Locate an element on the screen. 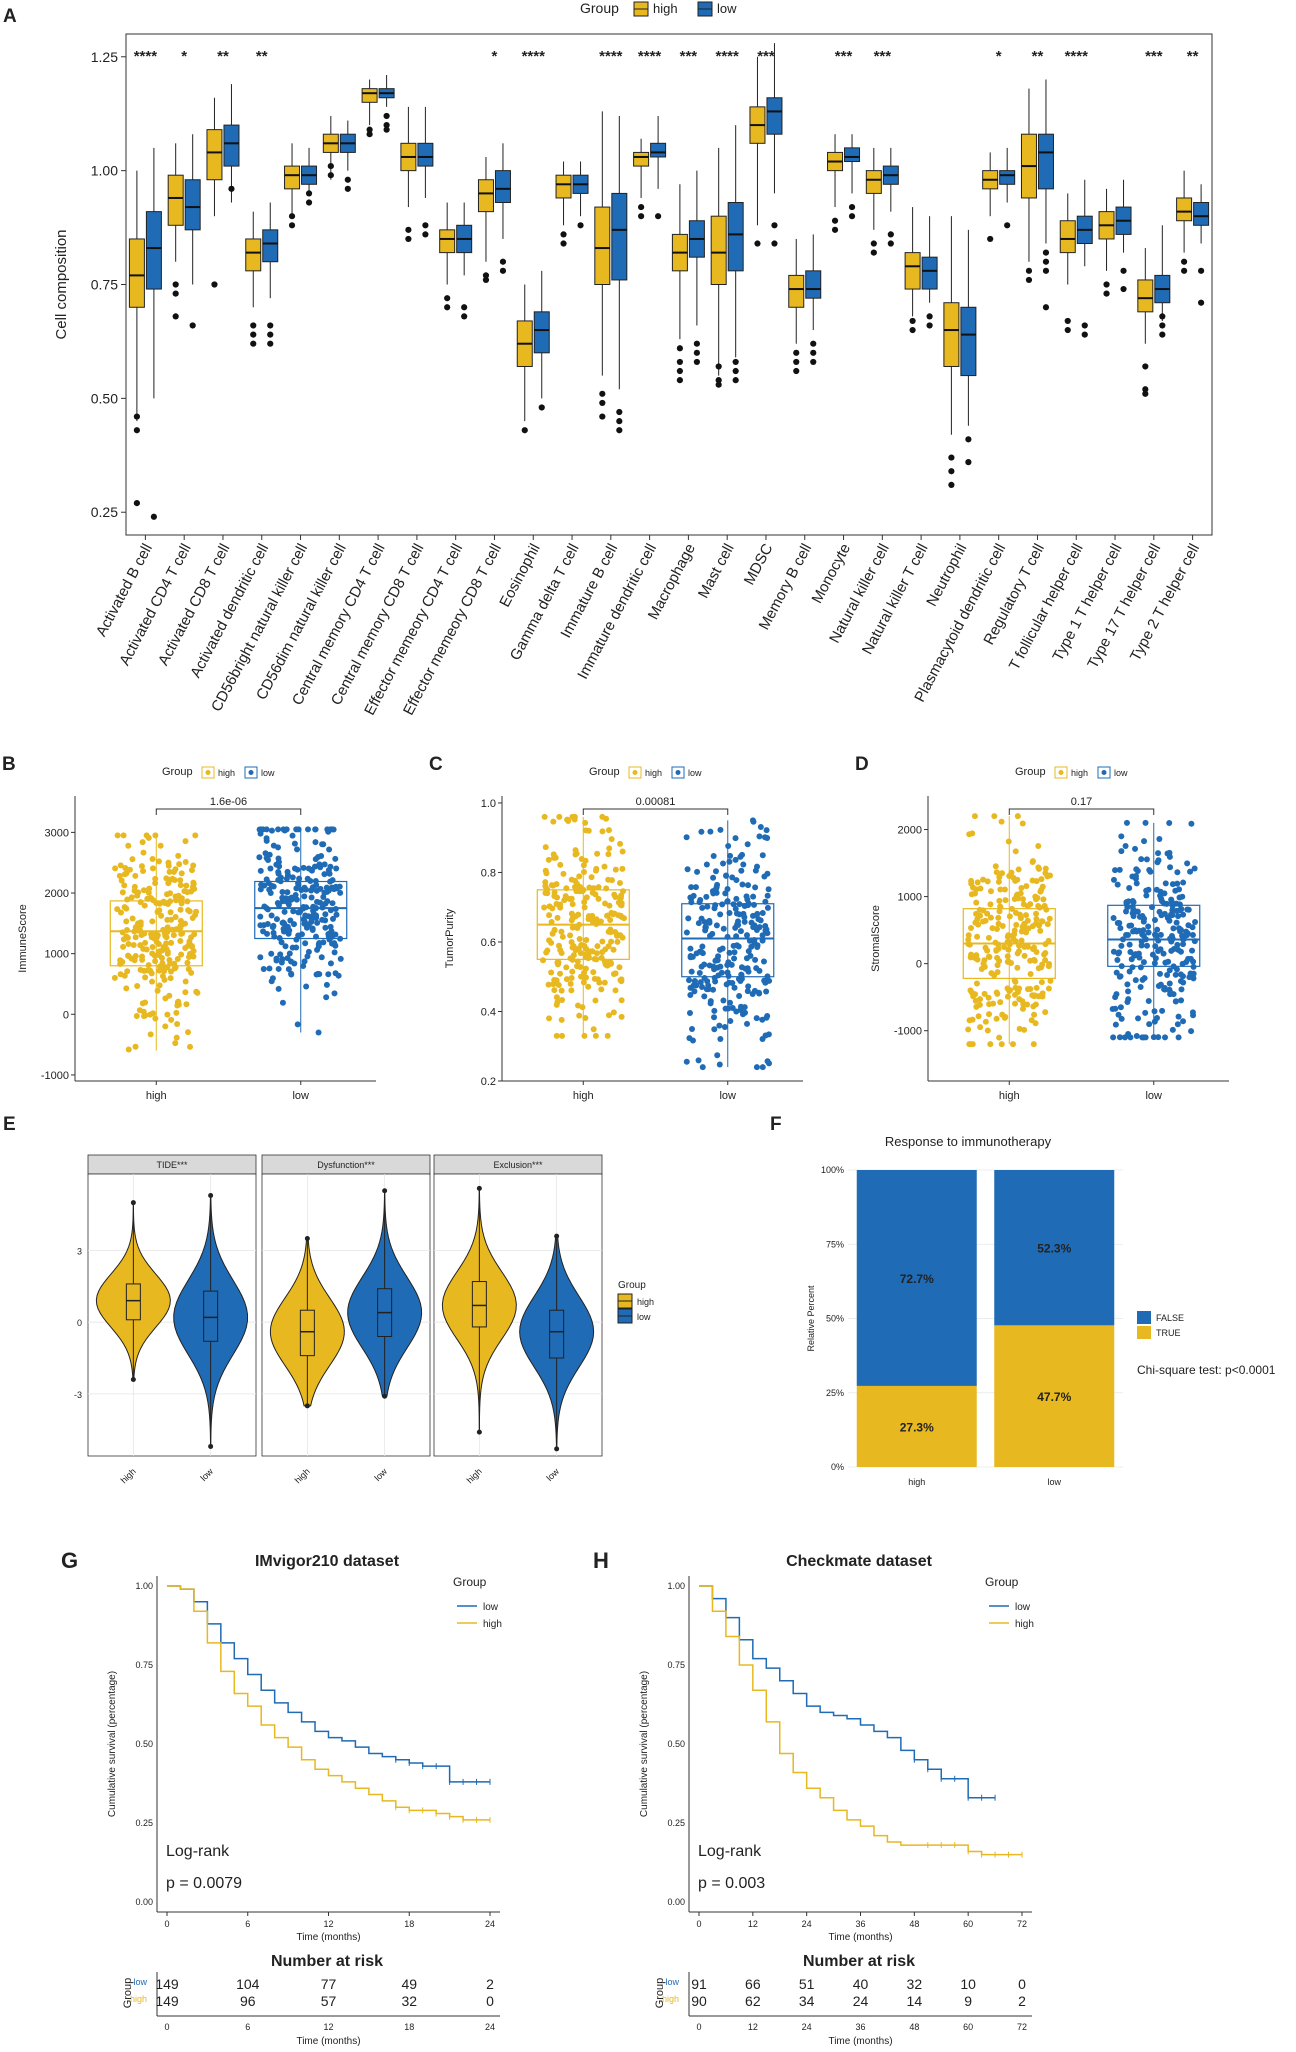 This screenshot has height=2052, width=1296. pvalue-label: 0.00081 is located at coordinates (656, 802).